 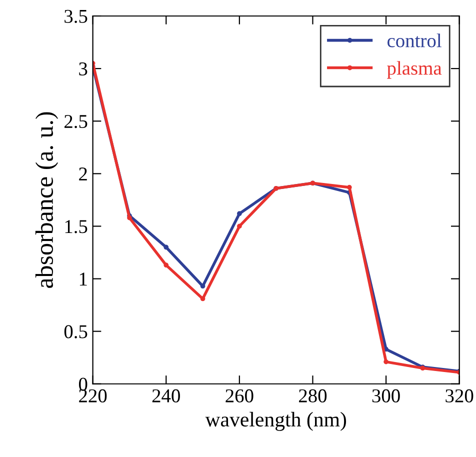 I want to click on x-tick-label: 260, so click(x=240, y=395).